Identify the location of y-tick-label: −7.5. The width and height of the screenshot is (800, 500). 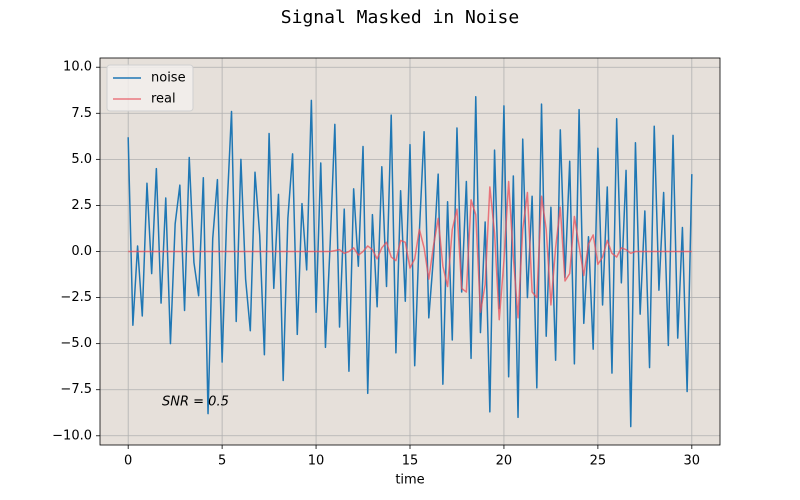
(76, 389).